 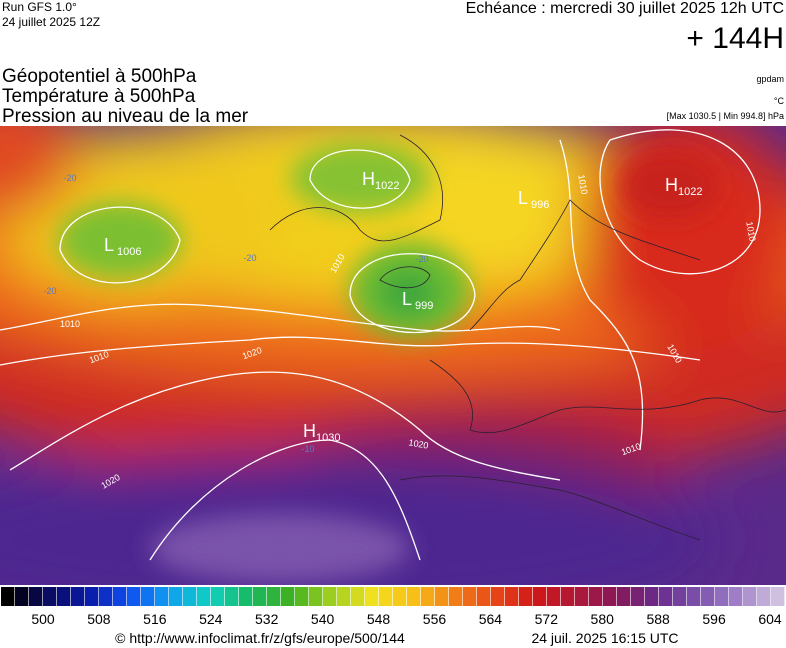 I want to click on run-date: 24 juillet 2025 12Z, so click(x=51, y=22).